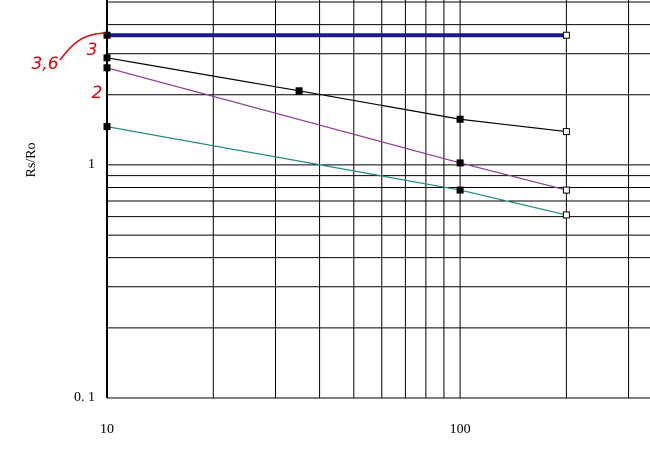 This screenshot has height=454, width=650. I want to click on y-axis-label: Rs/Ro, so click(31, 159).